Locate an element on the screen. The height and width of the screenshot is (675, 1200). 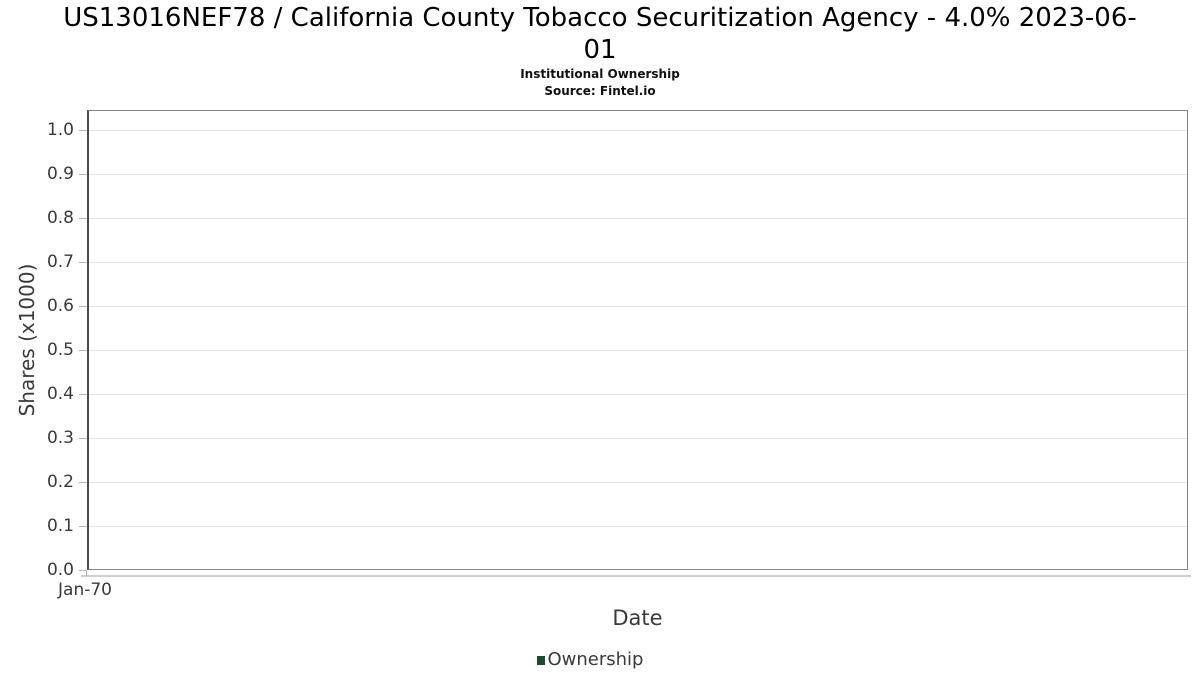
chart-subtitle: Institutional Ownership is located at coordinates (600, 74).